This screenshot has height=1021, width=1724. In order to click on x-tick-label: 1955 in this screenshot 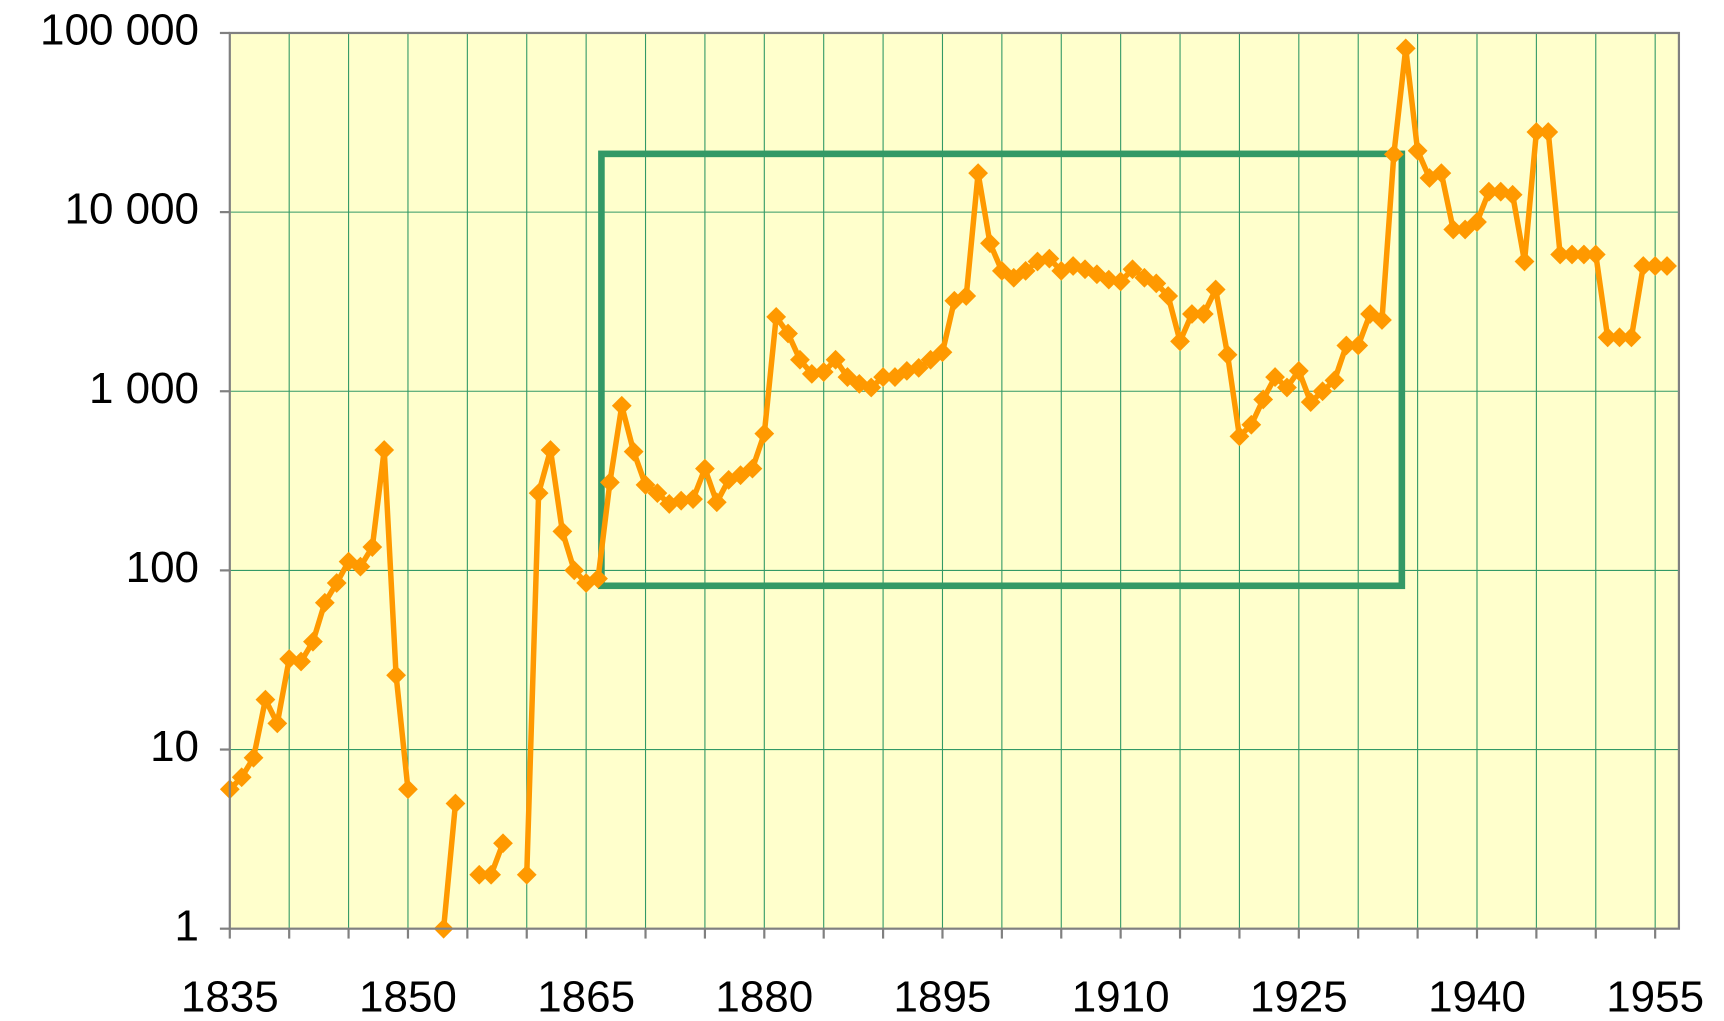, I will do `click(1655, 997)`.